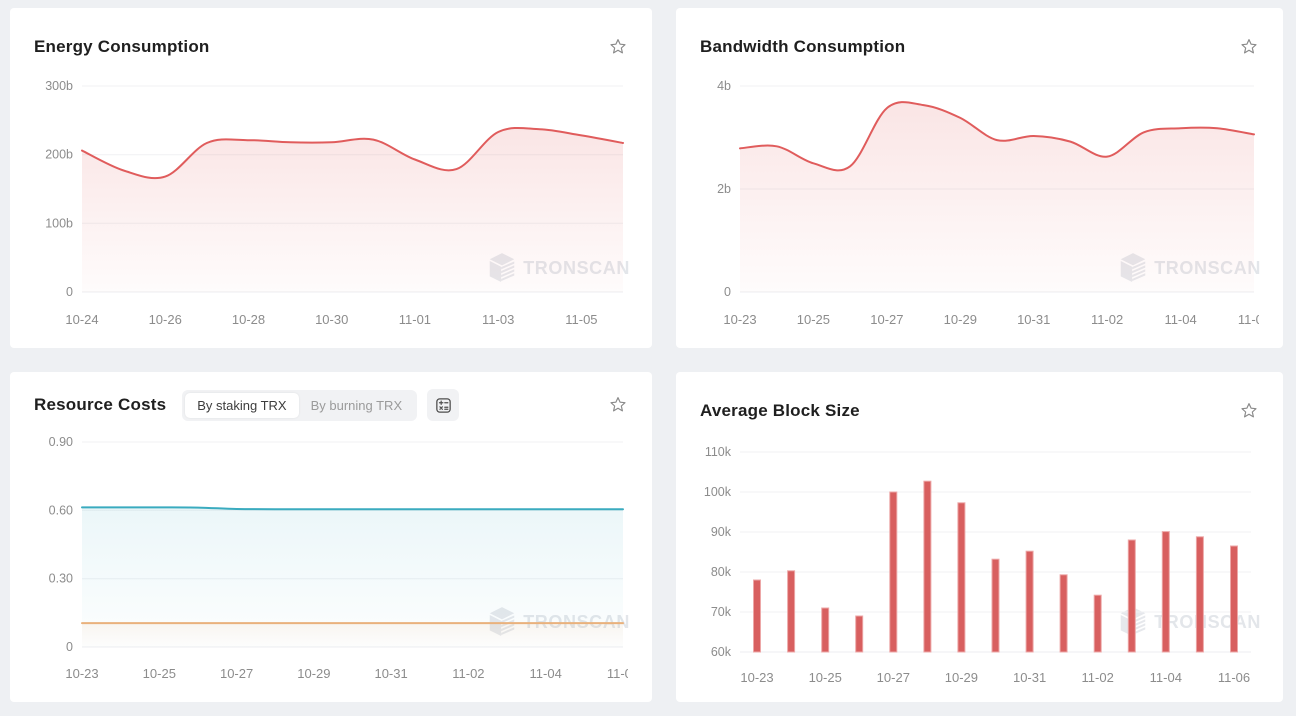  Describe the element at coordinates (718, 552) in the screenshot. I see `y-axis-labels: 60k 70k 80k 90k 100k 110k` at that location.